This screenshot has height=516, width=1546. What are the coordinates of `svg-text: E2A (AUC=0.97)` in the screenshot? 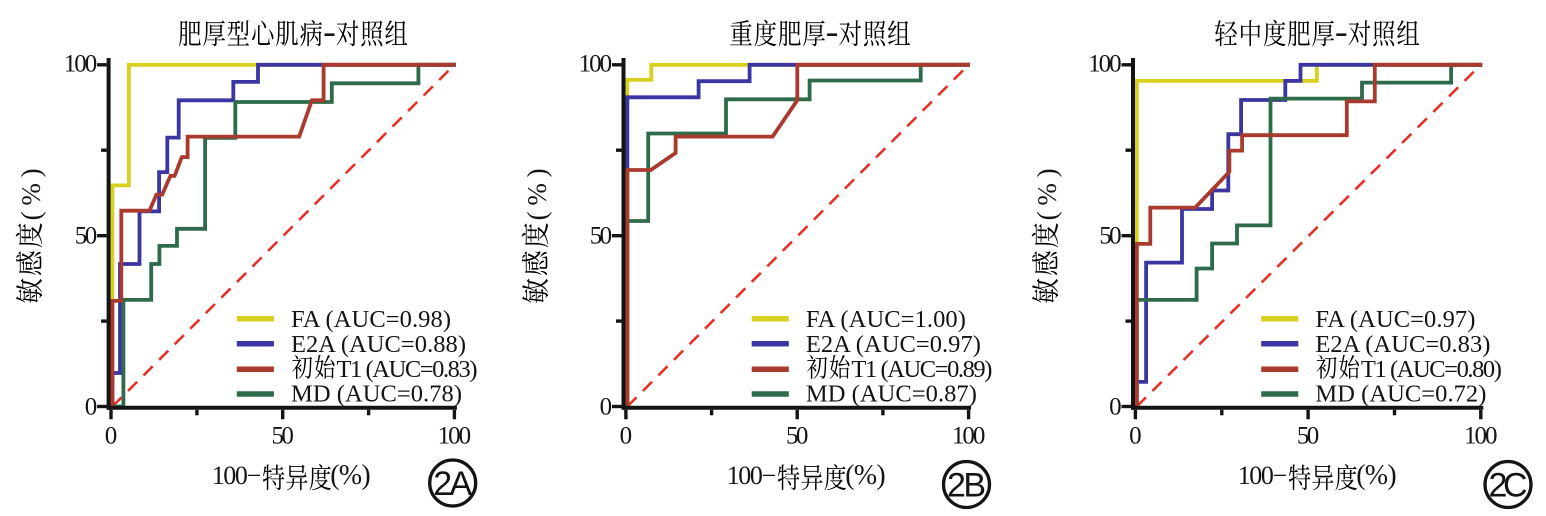 It's located at (893, 344).